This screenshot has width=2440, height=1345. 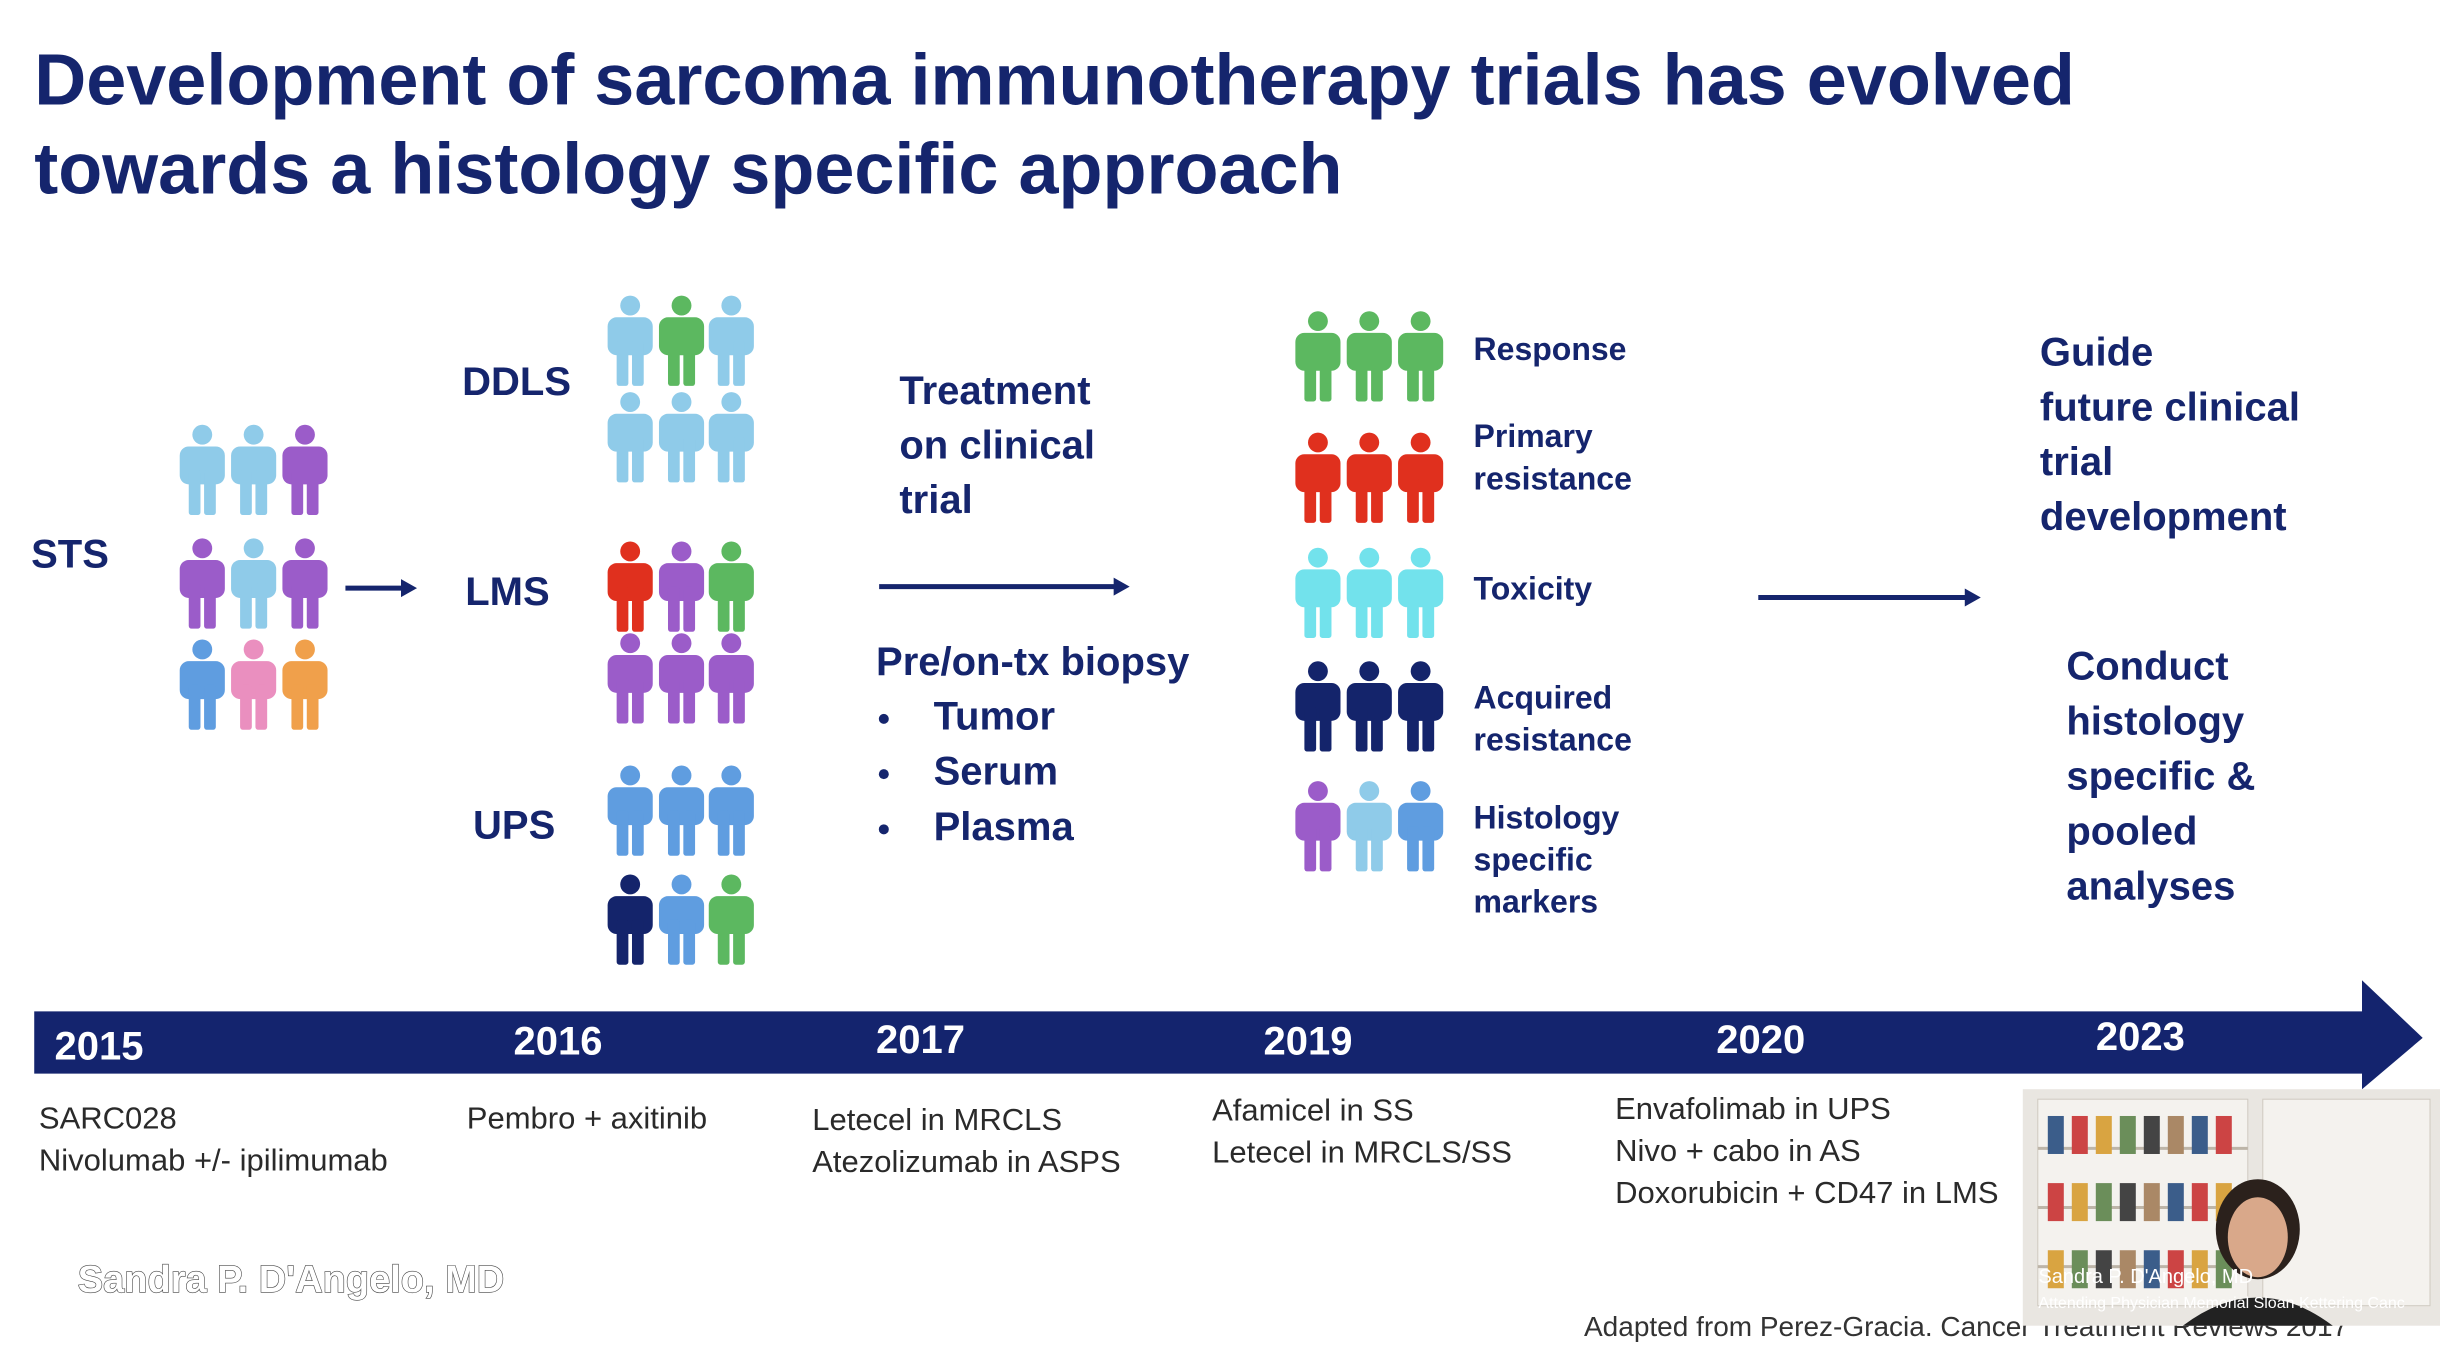 What do you see at coordinates (966, 1161) in the screenshot?
I see `trial-label: Atezolizumab in ASPS` at bounding box center [966, 1161].